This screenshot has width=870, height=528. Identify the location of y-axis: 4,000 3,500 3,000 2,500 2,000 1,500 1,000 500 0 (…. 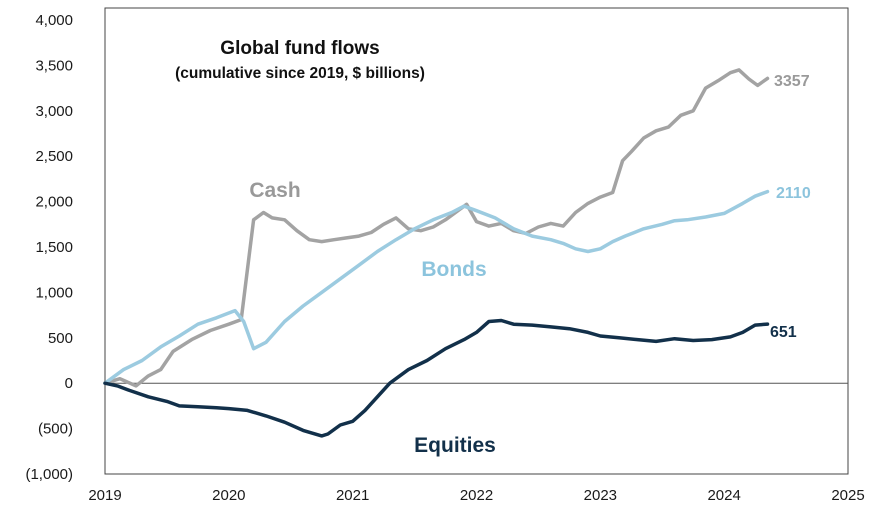
(49, 247).